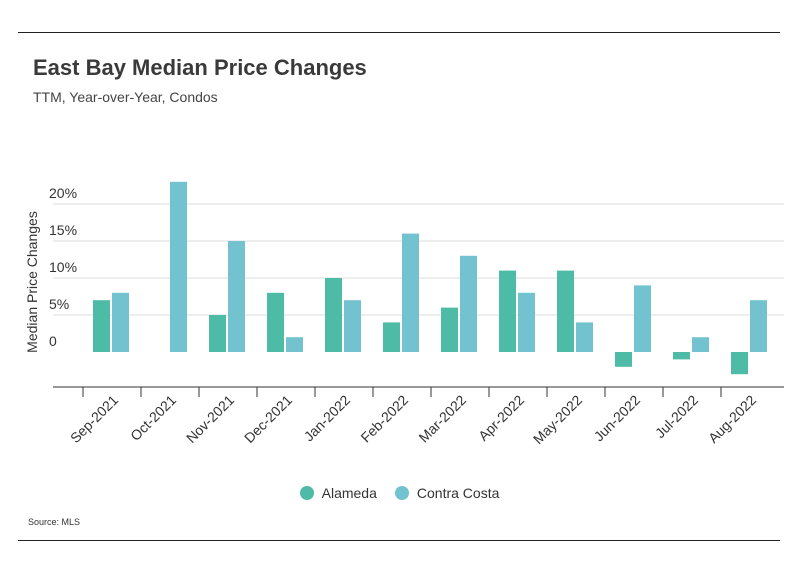 This screenshot has height=575, width=799. What do you see at coordinates (210, 419) in the screenshot?
I see `x-tick-label: Nov-2021` at bounding box center [210, 419].